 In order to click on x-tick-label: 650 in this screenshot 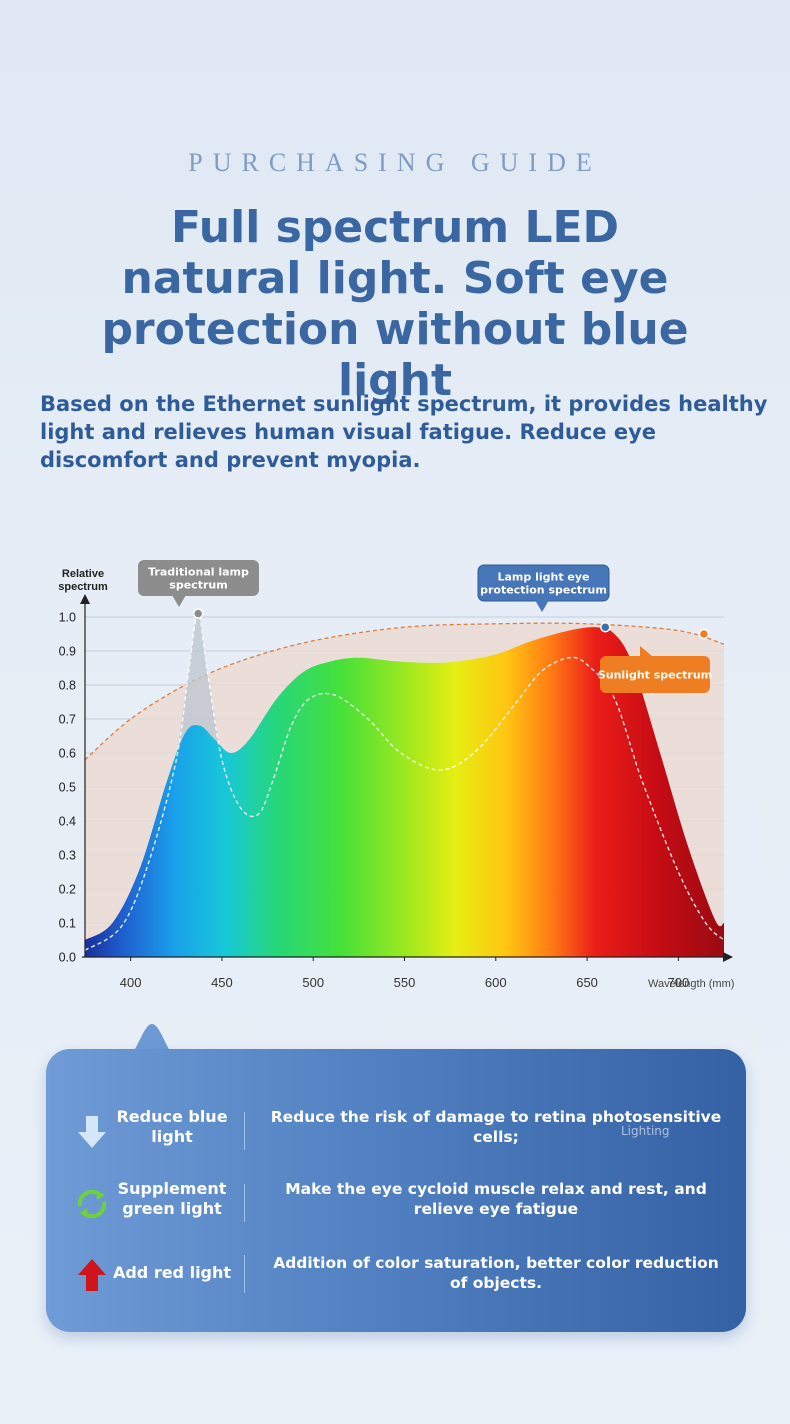, I will do `click(587, 982)`.